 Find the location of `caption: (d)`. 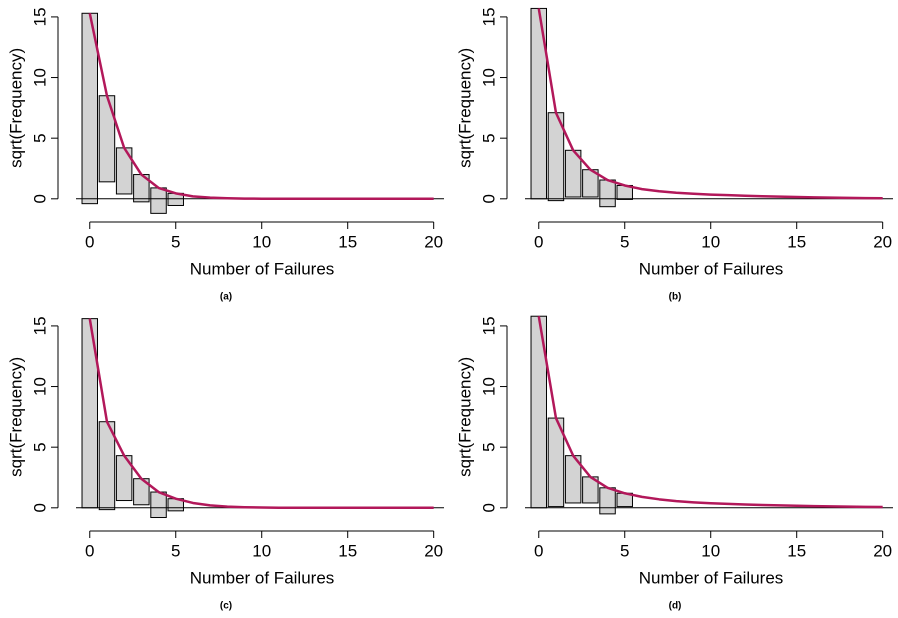

caption: (d) is located at coordinates (675, 606).